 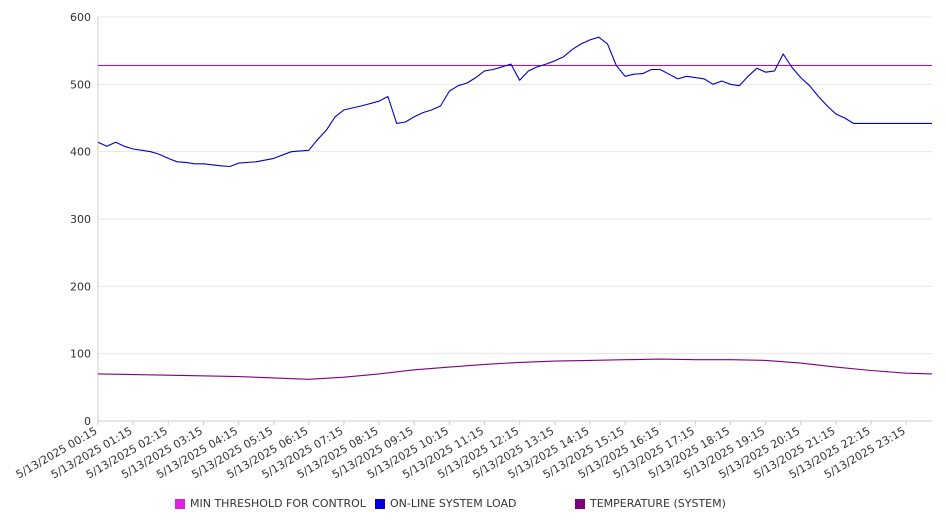 What do you see at coordinates (80, 84) in the screenshot?
I see `y-tick-label-500: 500` at bounding box center [80, 84].